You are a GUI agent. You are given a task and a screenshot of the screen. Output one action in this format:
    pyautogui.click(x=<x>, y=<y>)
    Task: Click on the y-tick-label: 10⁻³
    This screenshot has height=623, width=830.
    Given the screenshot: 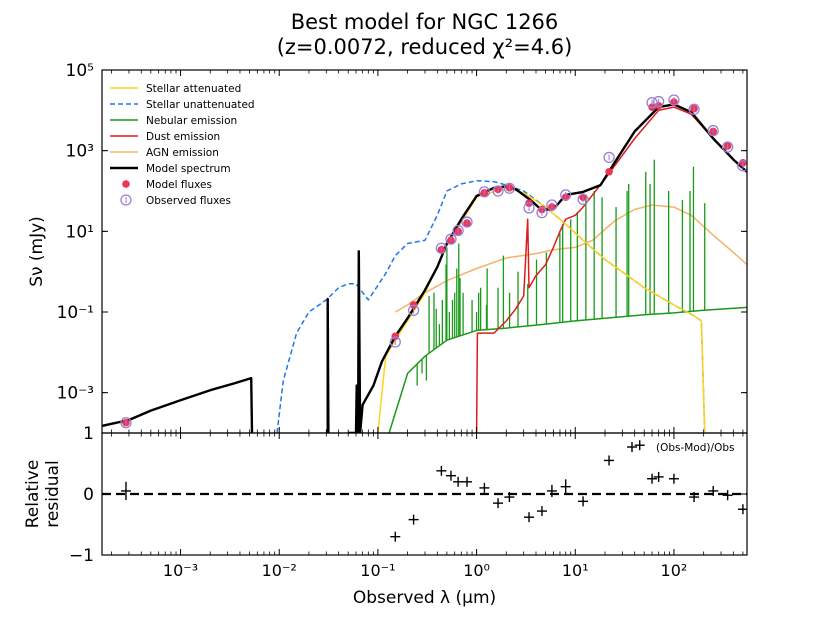 What is the action you would take?
    pyautogui.click(x=75, y=394)
    